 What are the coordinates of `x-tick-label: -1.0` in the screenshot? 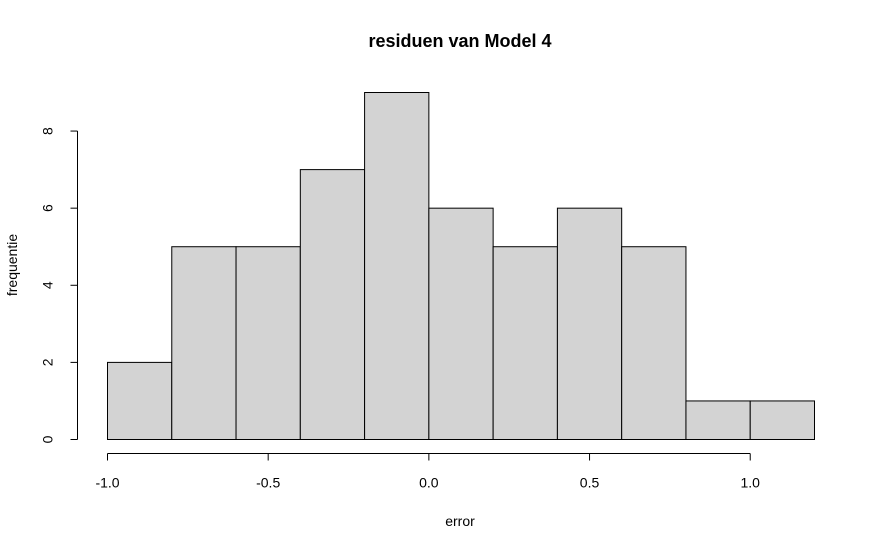 It's located at (107, 483).